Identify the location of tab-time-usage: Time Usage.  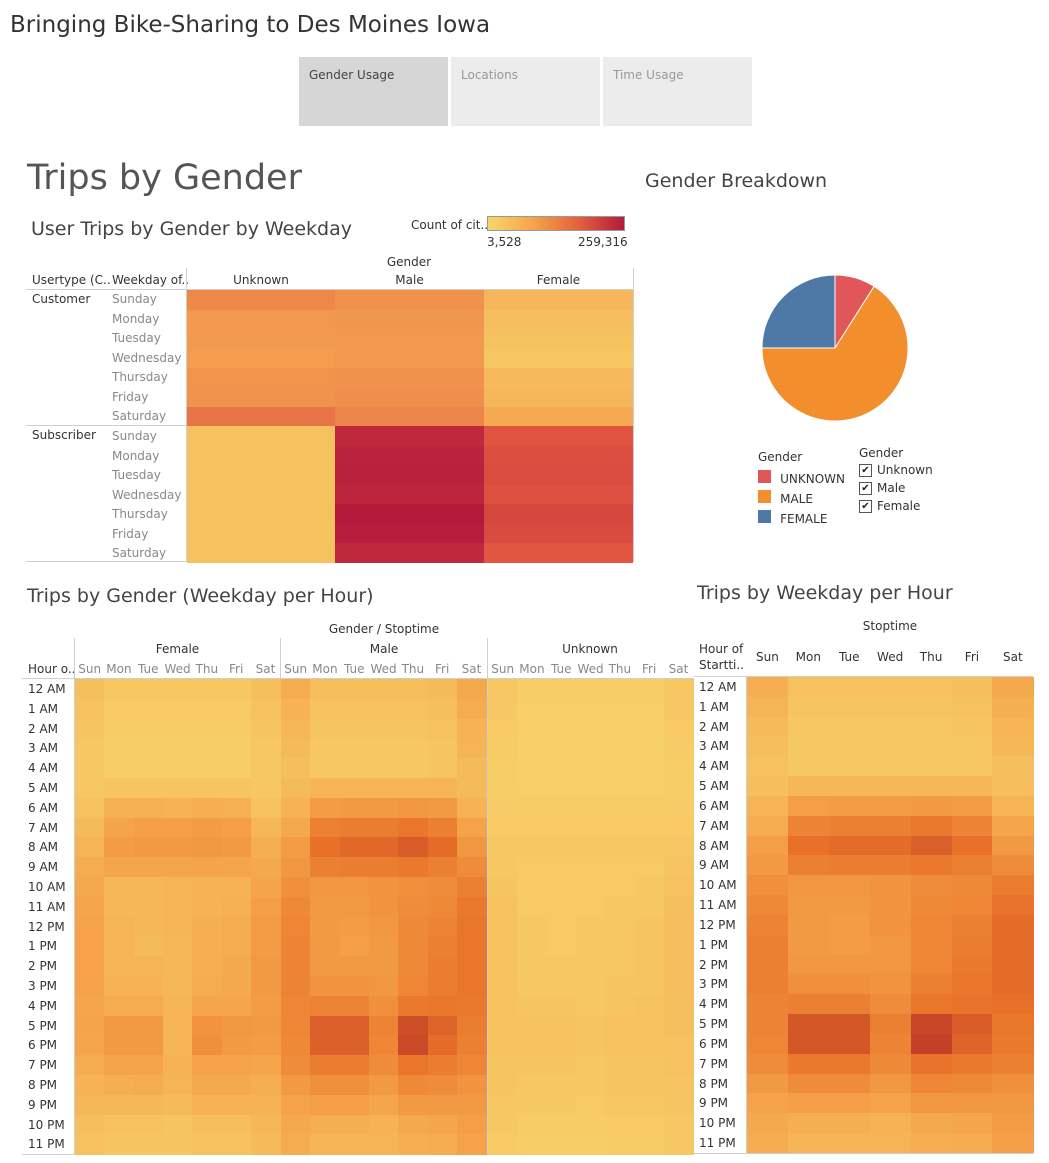
(677, 91).